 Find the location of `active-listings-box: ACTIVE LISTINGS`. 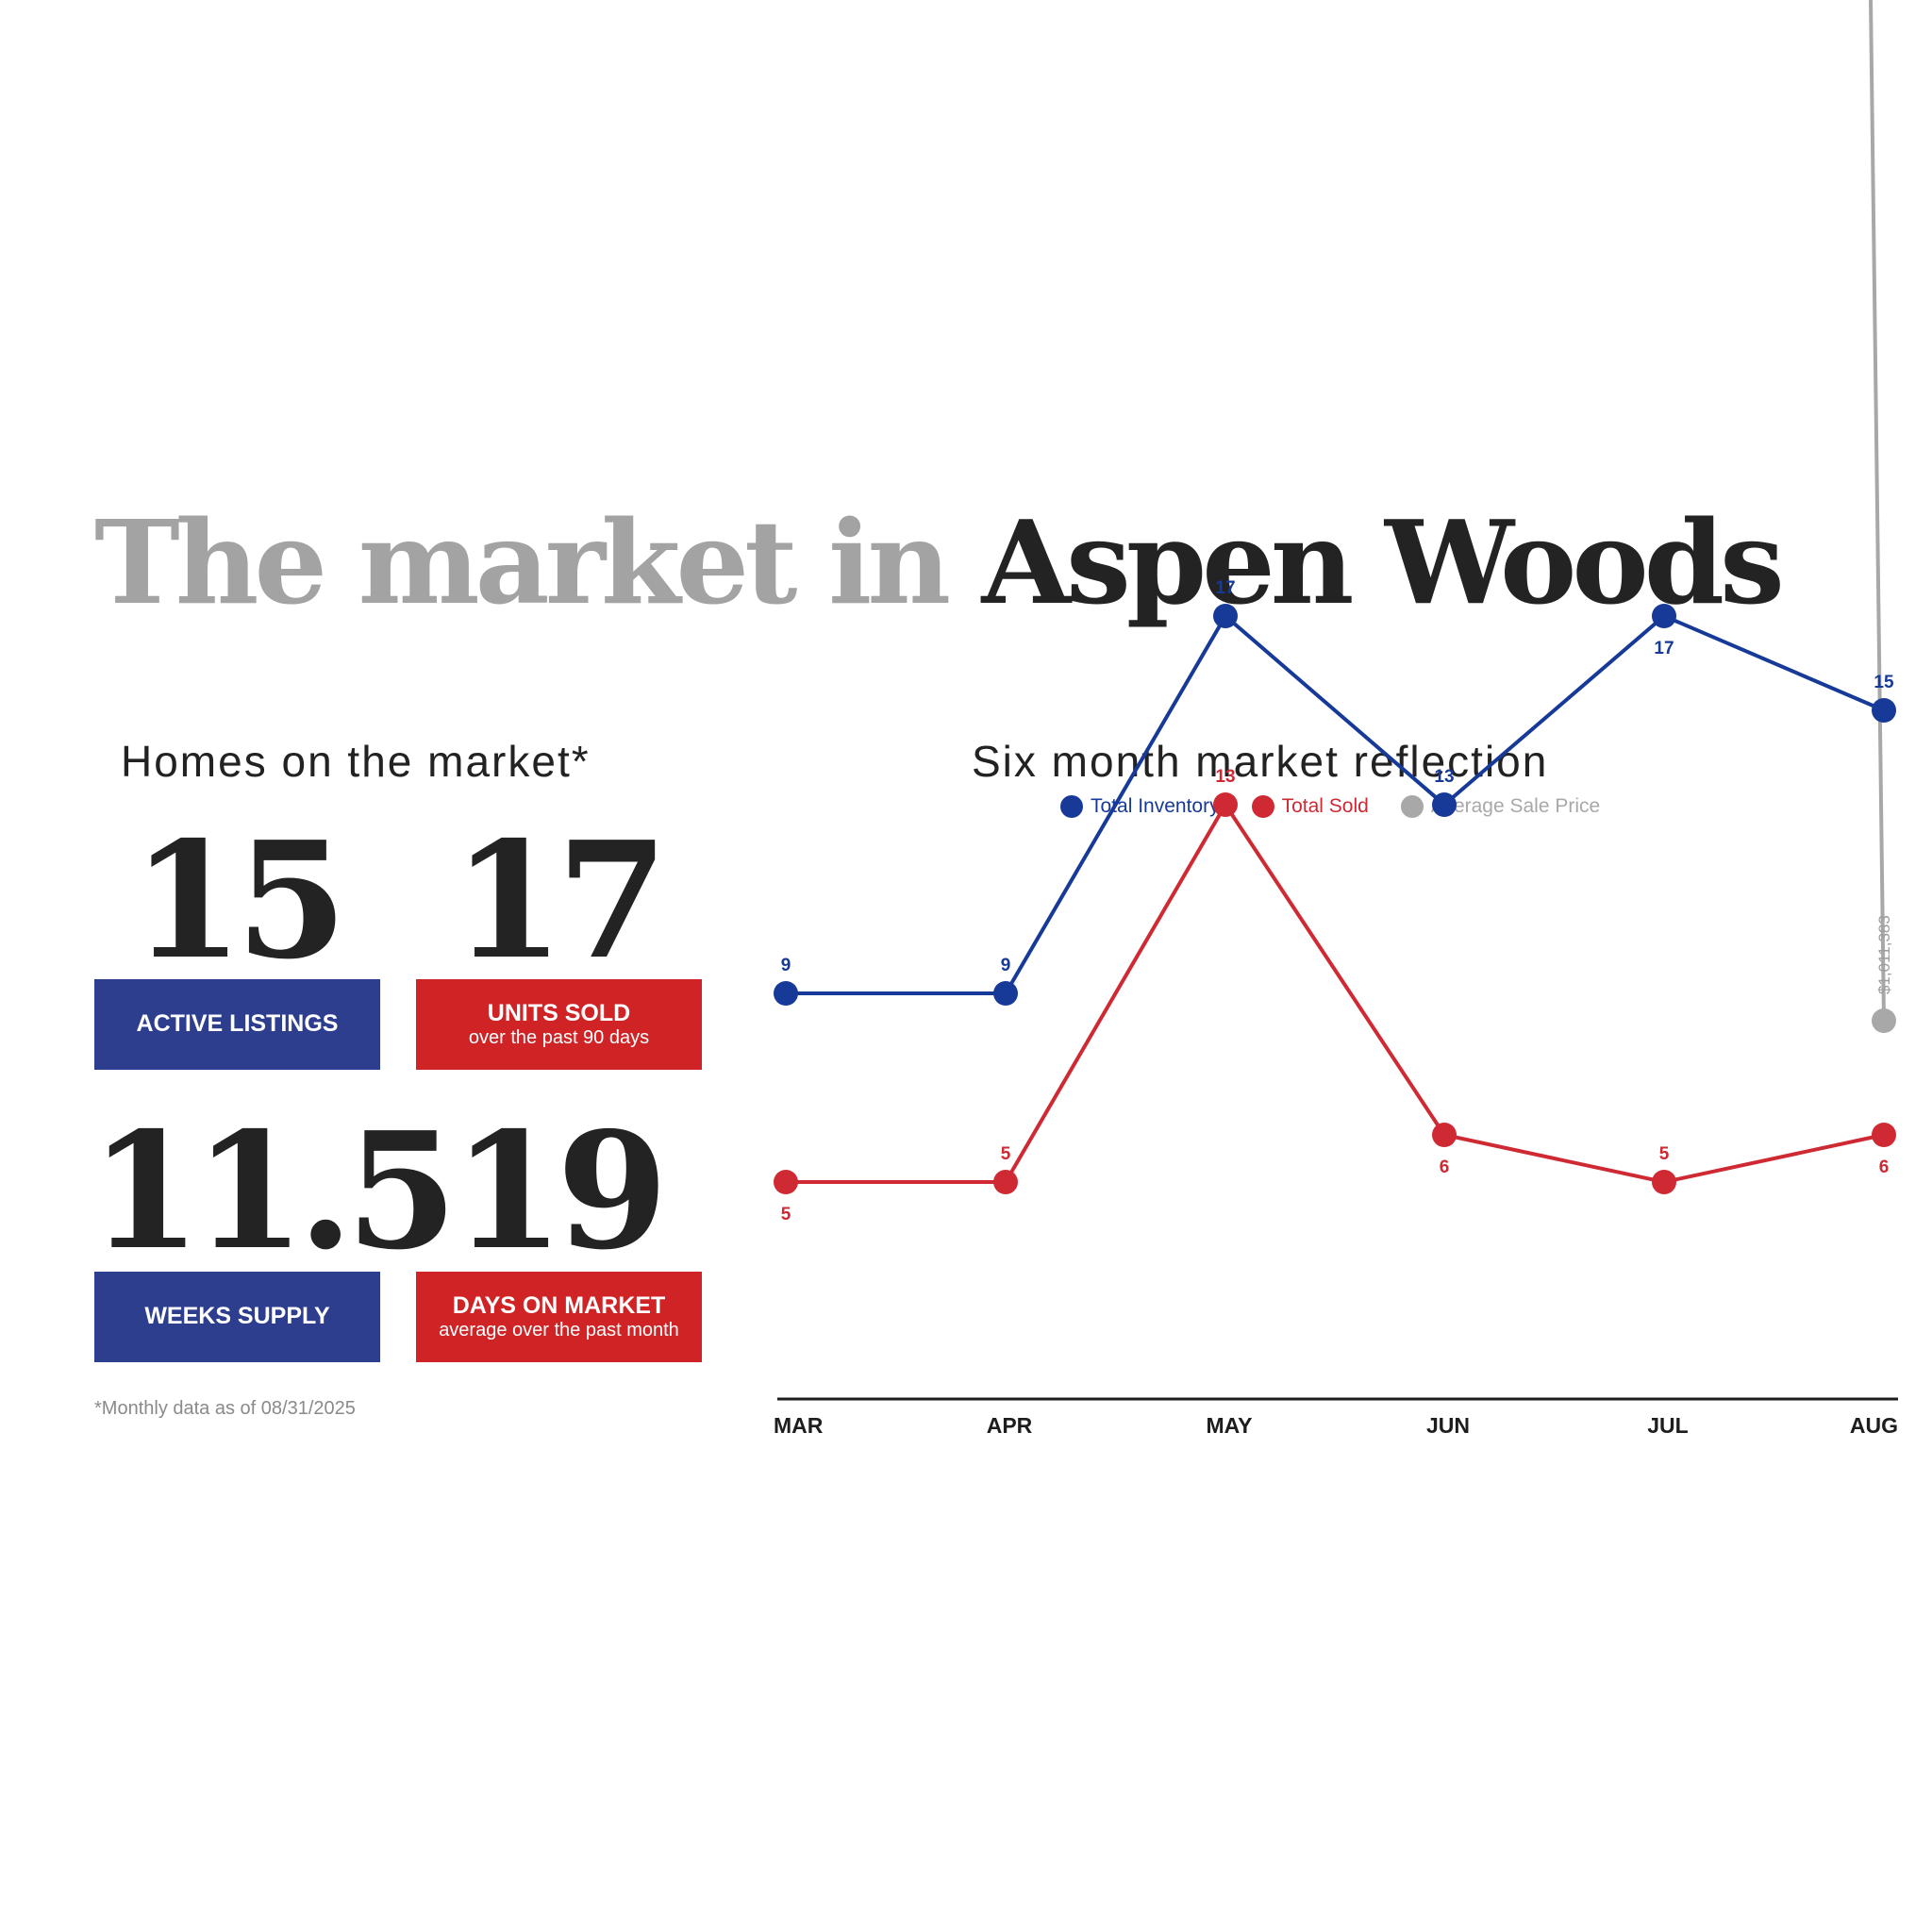

active-listings-box: ACTIVE LISTINGS is located at coordinates (237, 1025).